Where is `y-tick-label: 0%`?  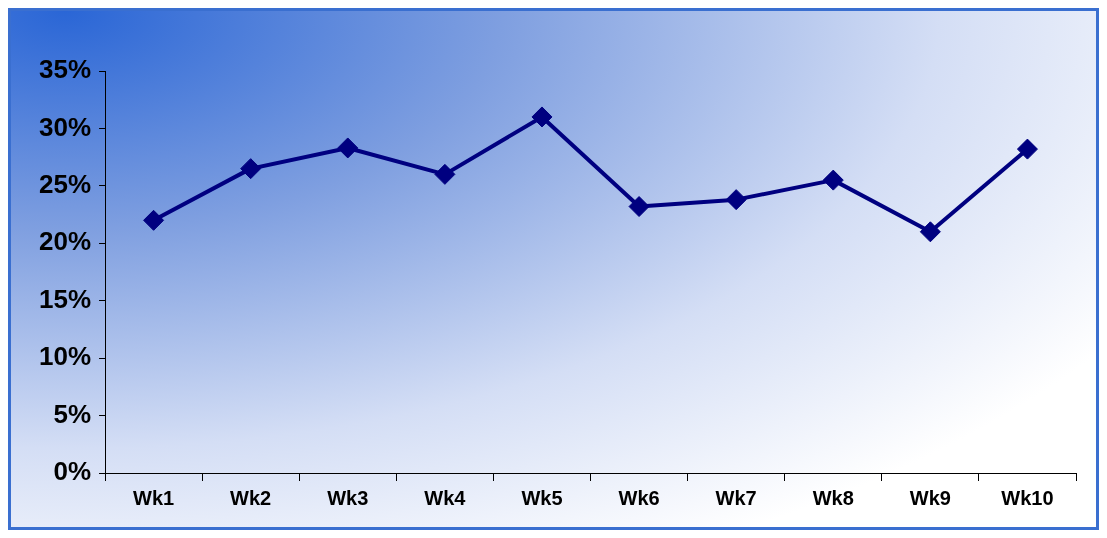 y-tick-label: 0% is located at coordinates (72, 471).